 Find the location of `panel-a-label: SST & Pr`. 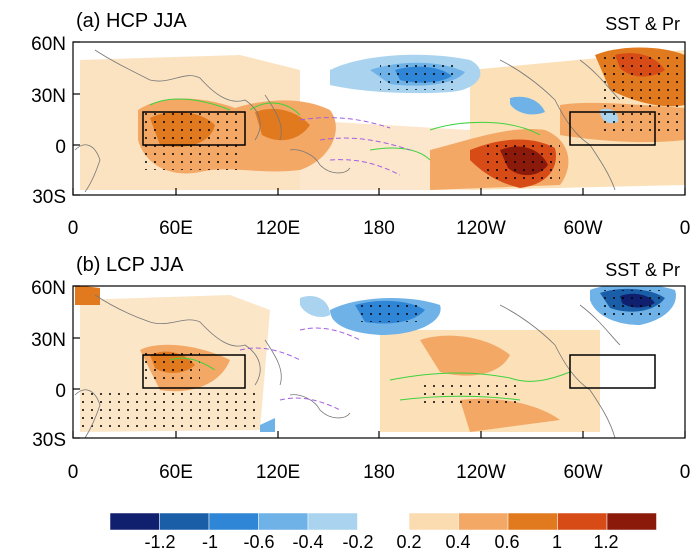

panel-a-label: SST & Pr is located at coordinates (642, 24).